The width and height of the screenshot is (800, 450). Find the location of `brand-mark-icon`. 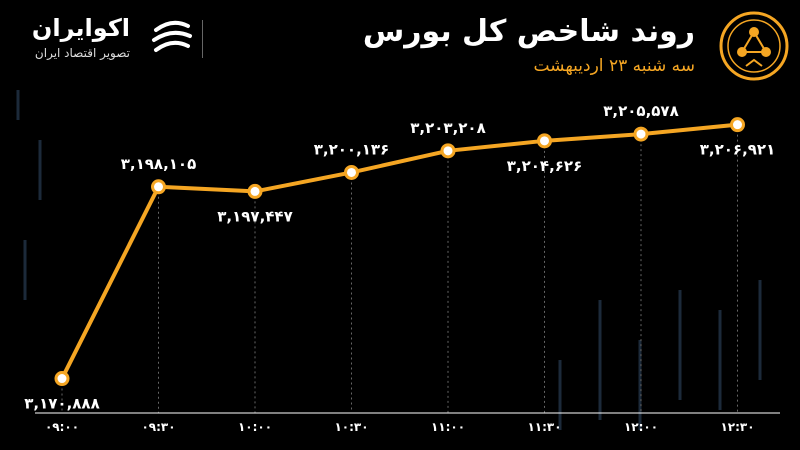

brand-mark-icon is located at coordinates (172, 36).